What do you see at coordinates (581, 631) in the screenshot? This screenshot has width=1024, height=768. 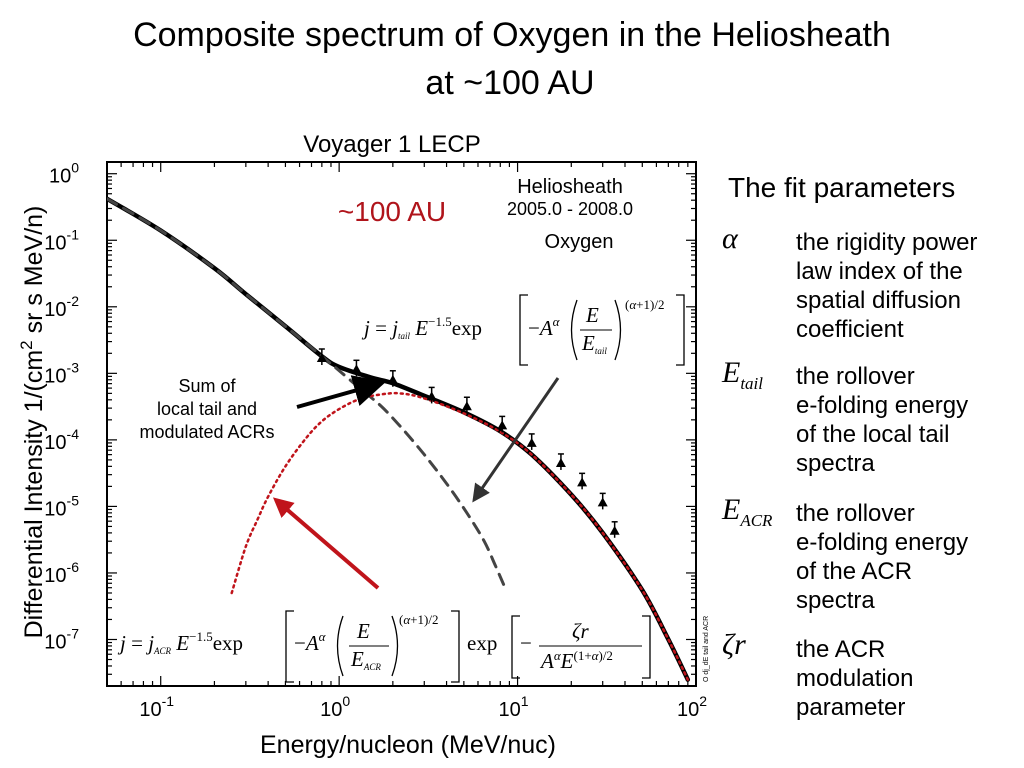 I see `svg-text: ζr` at bounding box center [581, 631].